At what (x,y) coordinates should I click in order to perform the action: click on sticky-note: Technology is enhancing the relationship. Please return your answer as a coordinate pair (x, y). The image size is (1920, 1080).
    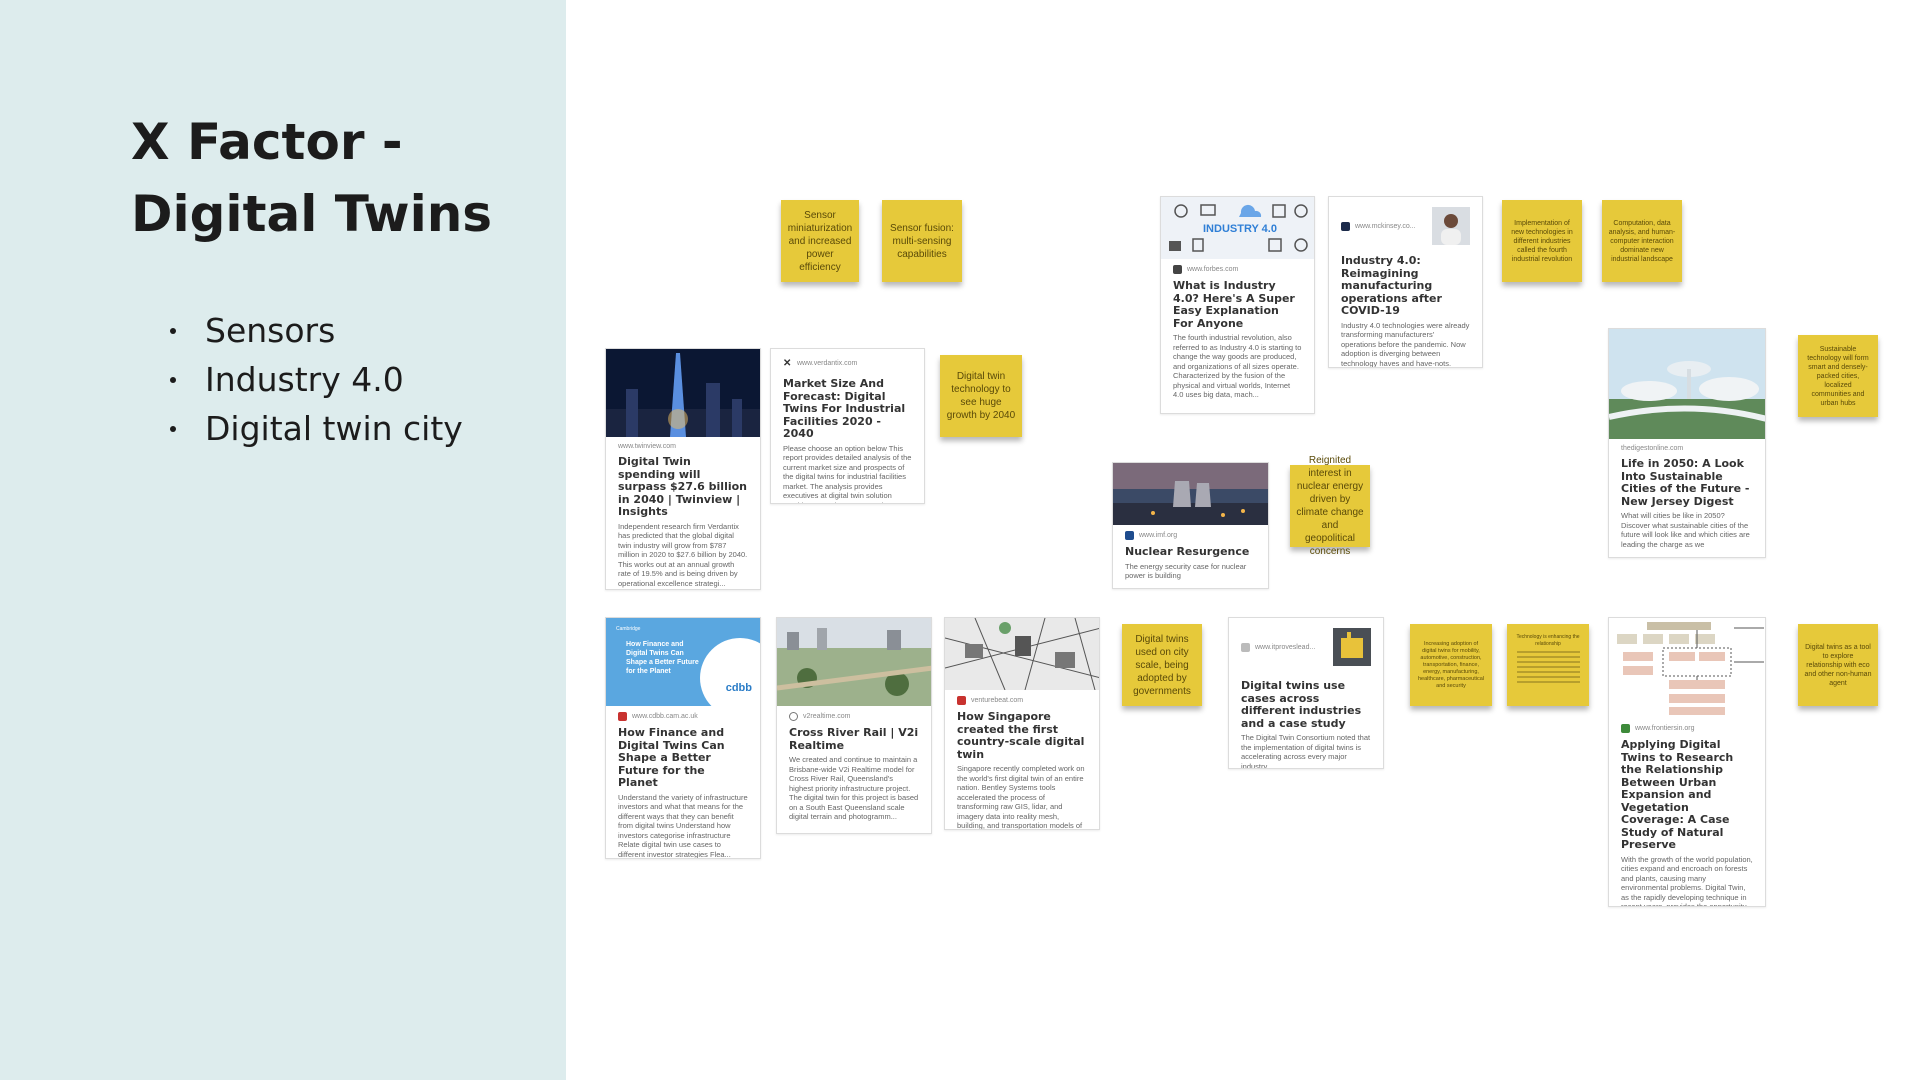
    Looking at the image, I should click on (1548, 665).